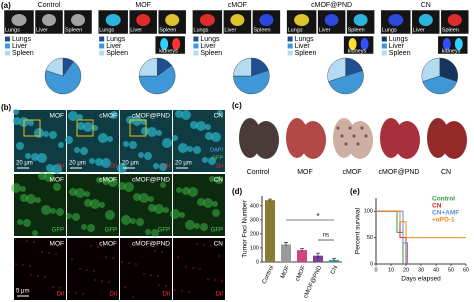  Describe the element at coordinates (357, 51) in the screenshot. I see `image-label: kidneys` at that location.